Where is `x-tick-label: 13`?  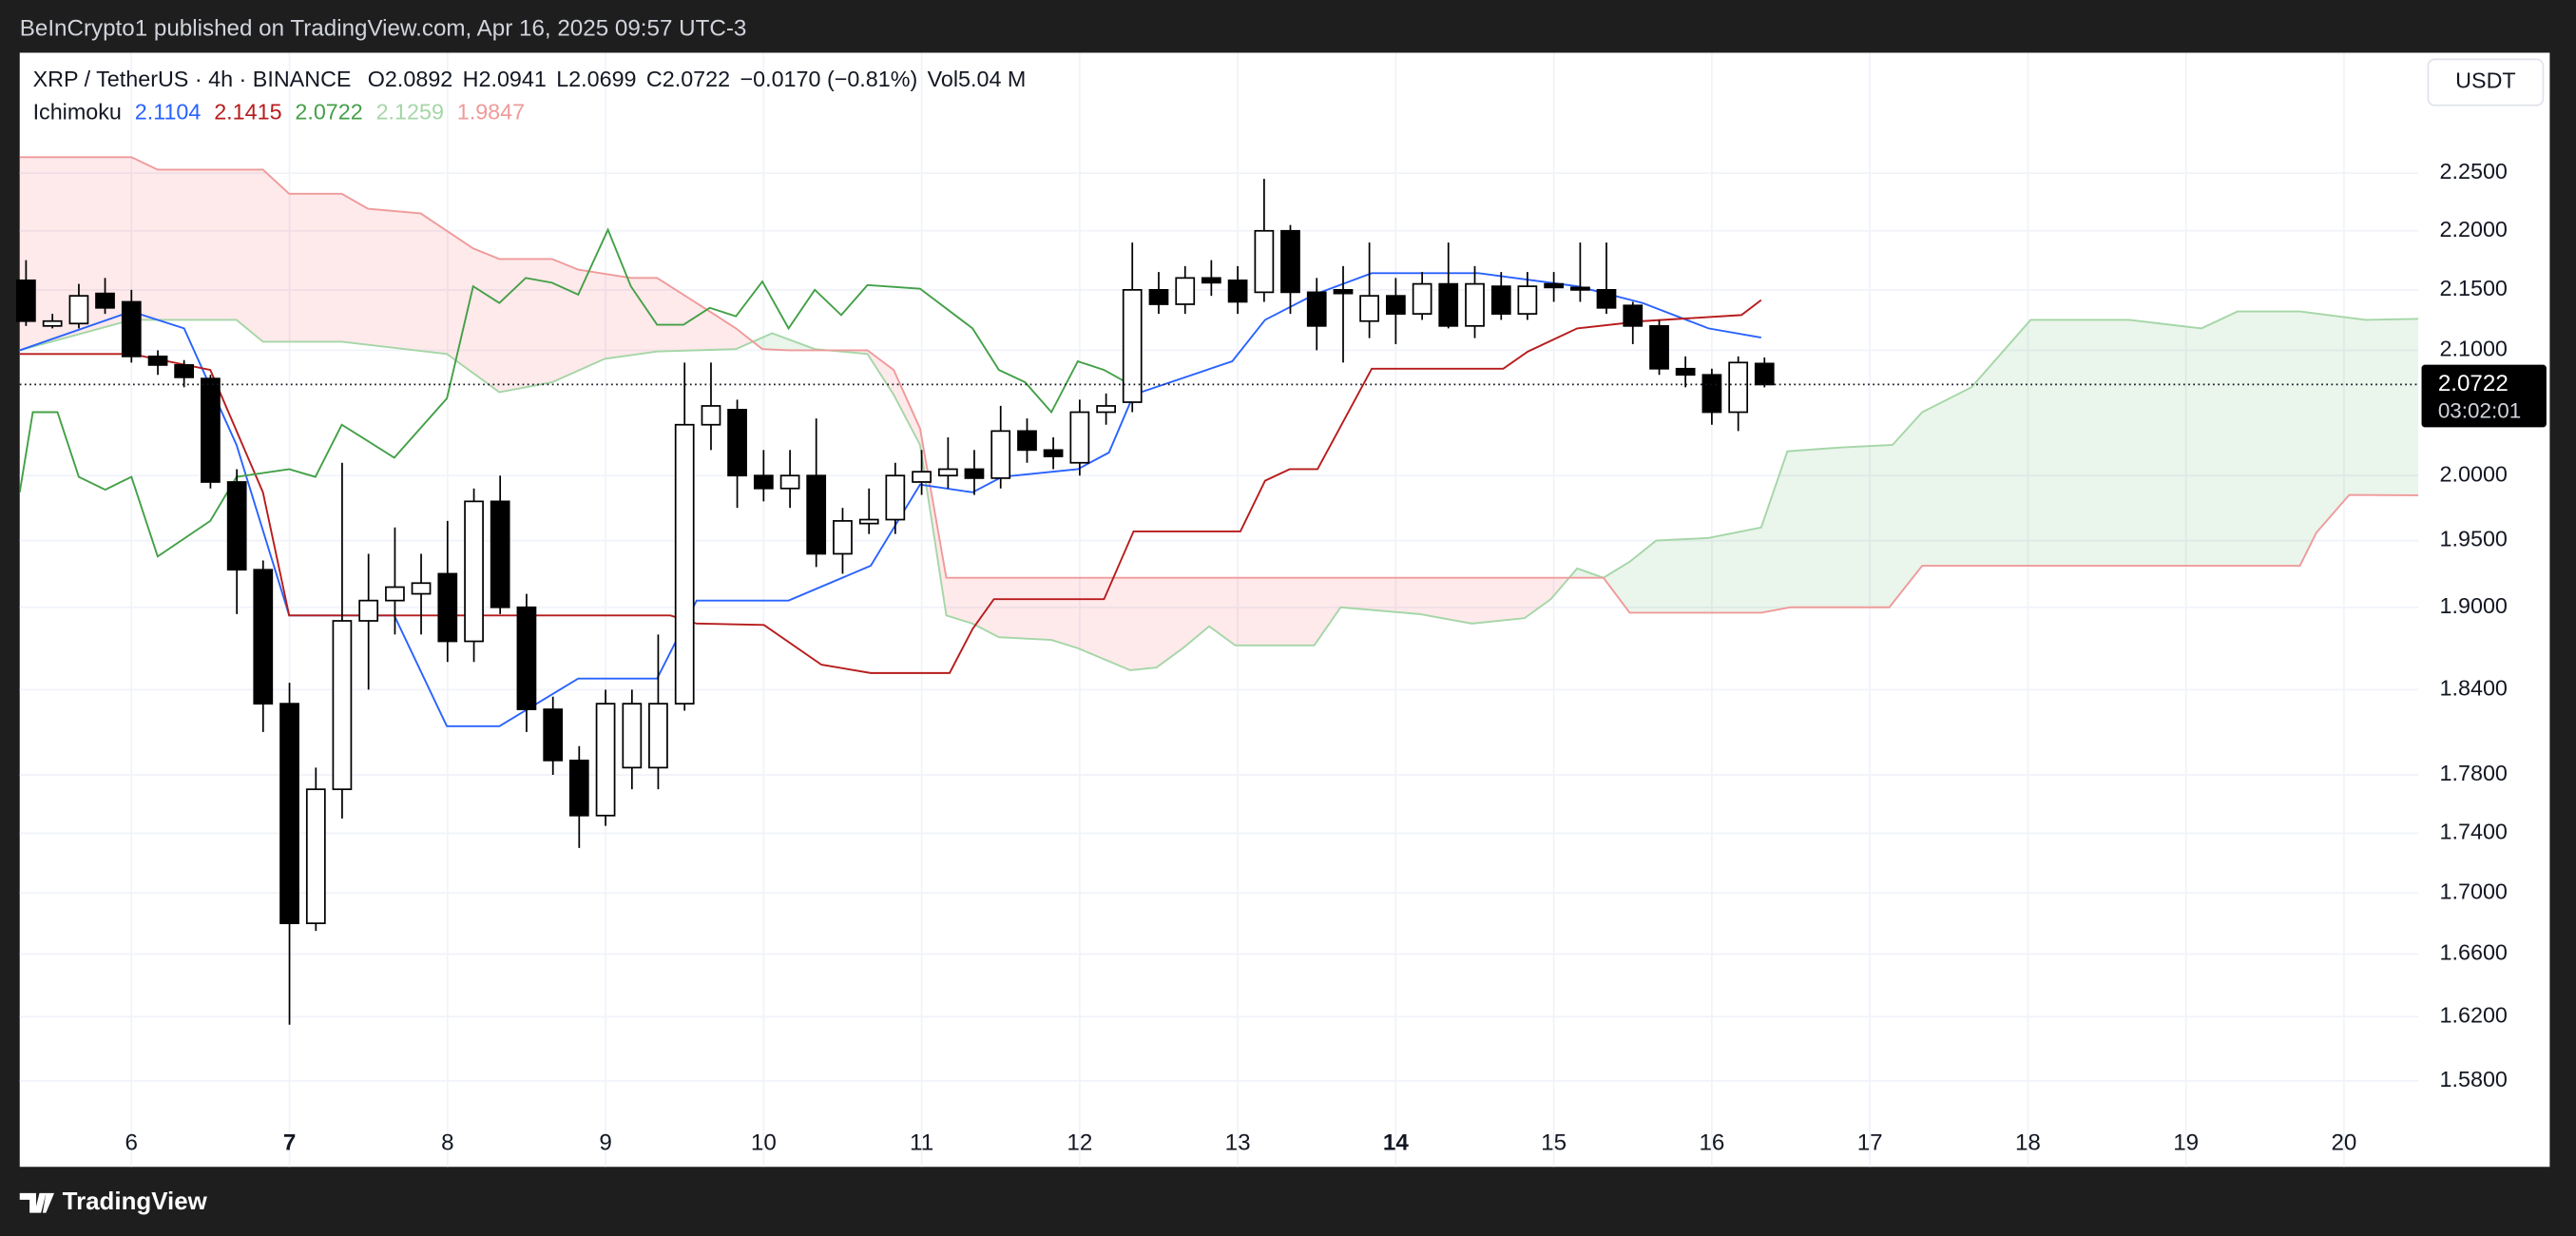 x-tick-label: 13 is located at coordinates (1238, 1143).